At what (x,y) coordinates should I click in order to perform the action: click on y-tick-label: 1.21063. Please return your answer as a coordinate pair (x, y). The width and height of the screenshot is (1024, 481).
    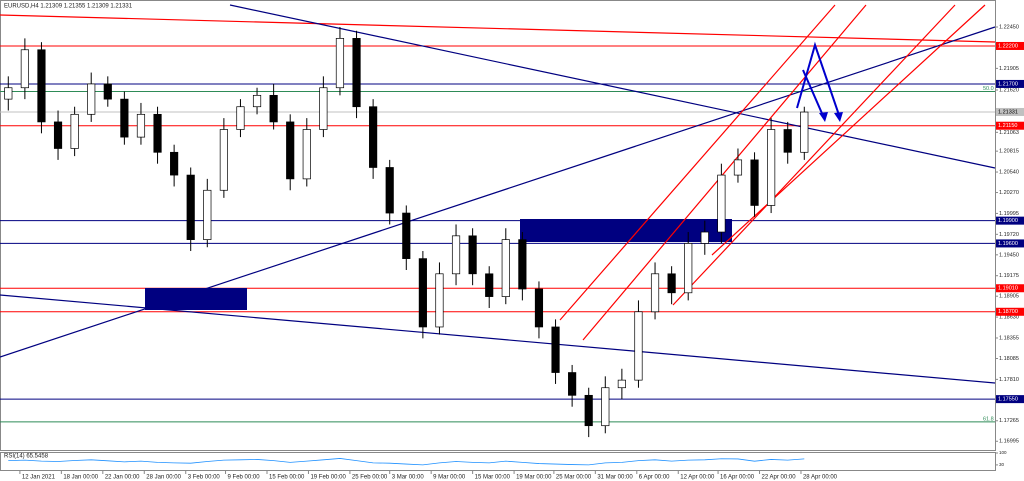
    Looking at the image, I should click on (1009, 133).